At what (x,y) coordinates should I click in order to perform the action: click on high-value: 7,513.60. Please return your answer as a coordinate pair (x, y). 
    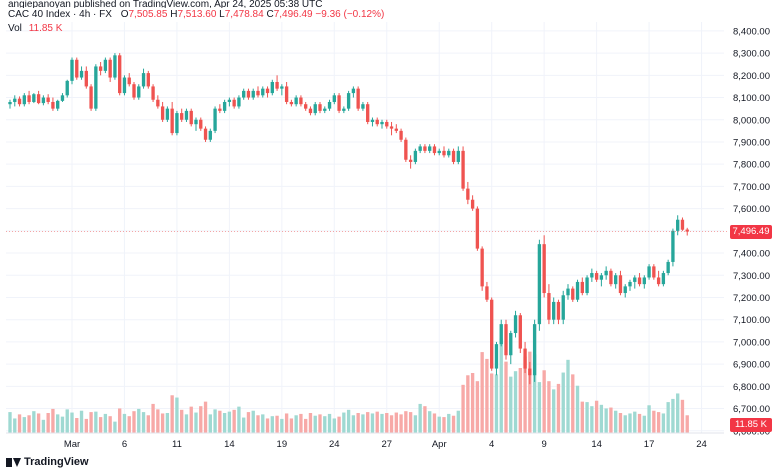
    Looking at the image, I should click on (197, 14).